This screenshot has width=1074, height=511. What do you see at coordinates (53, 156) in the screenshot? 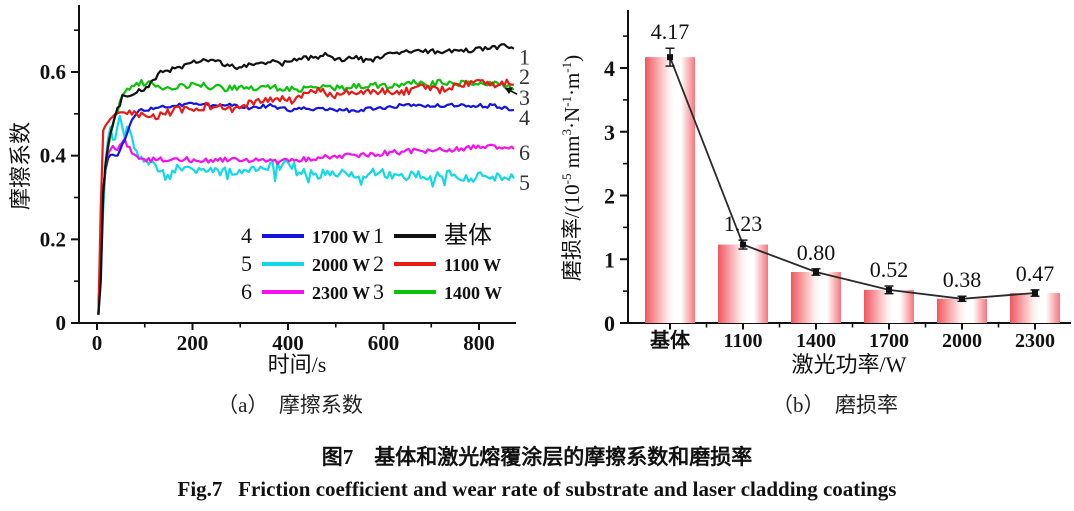
I see `y-tick-label: 0.4` at bounding box center [53, 156].